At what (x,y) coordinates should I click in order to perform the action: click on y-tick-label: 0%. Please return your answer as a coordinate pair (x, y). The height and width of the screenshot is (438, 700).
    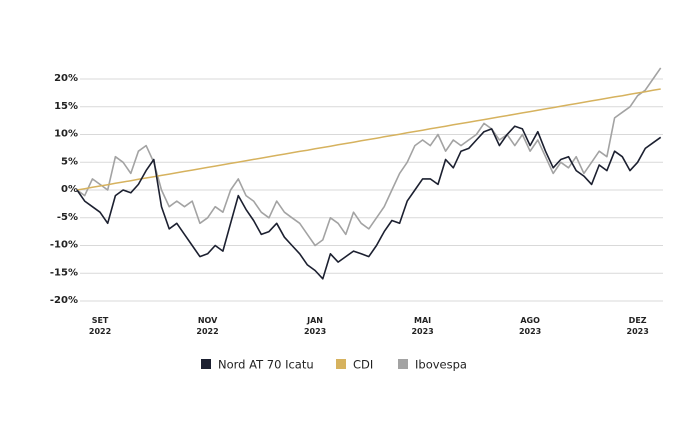
    Looking at the image, I should click on (69, 189).